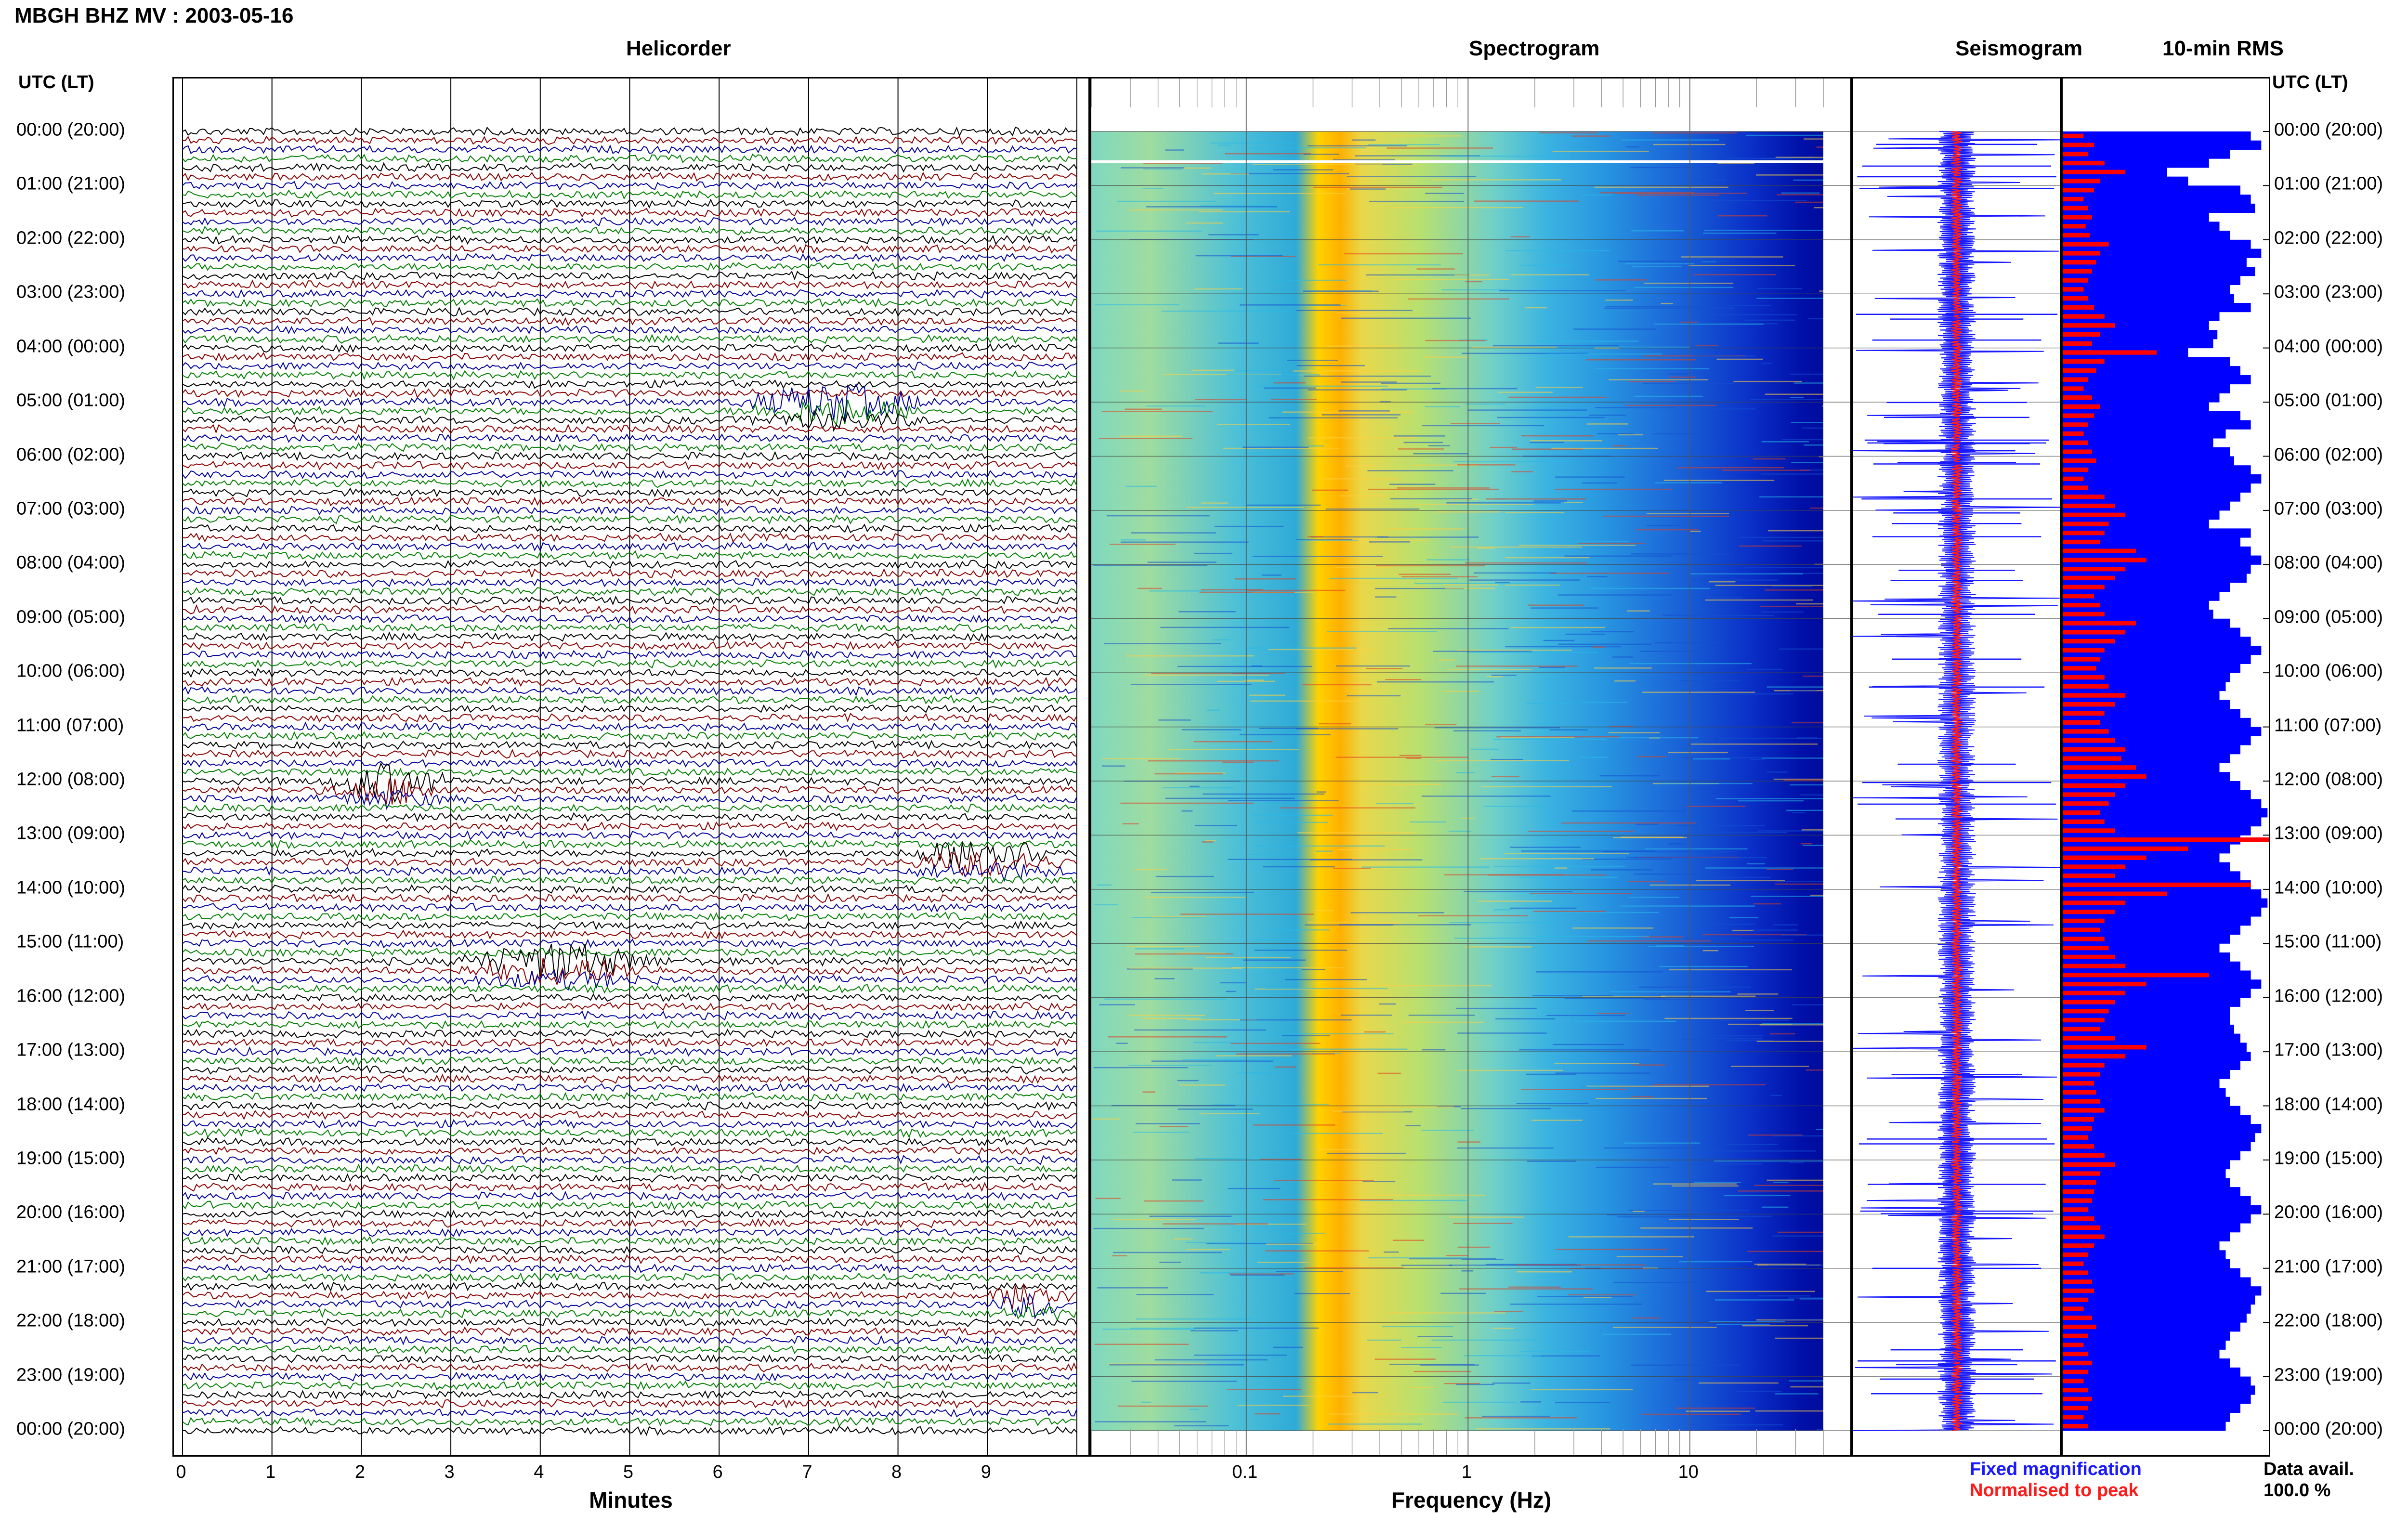 The image size is (2408, 1513). I want to click on time-label: 04:00 (00:00), so click(71, 346).